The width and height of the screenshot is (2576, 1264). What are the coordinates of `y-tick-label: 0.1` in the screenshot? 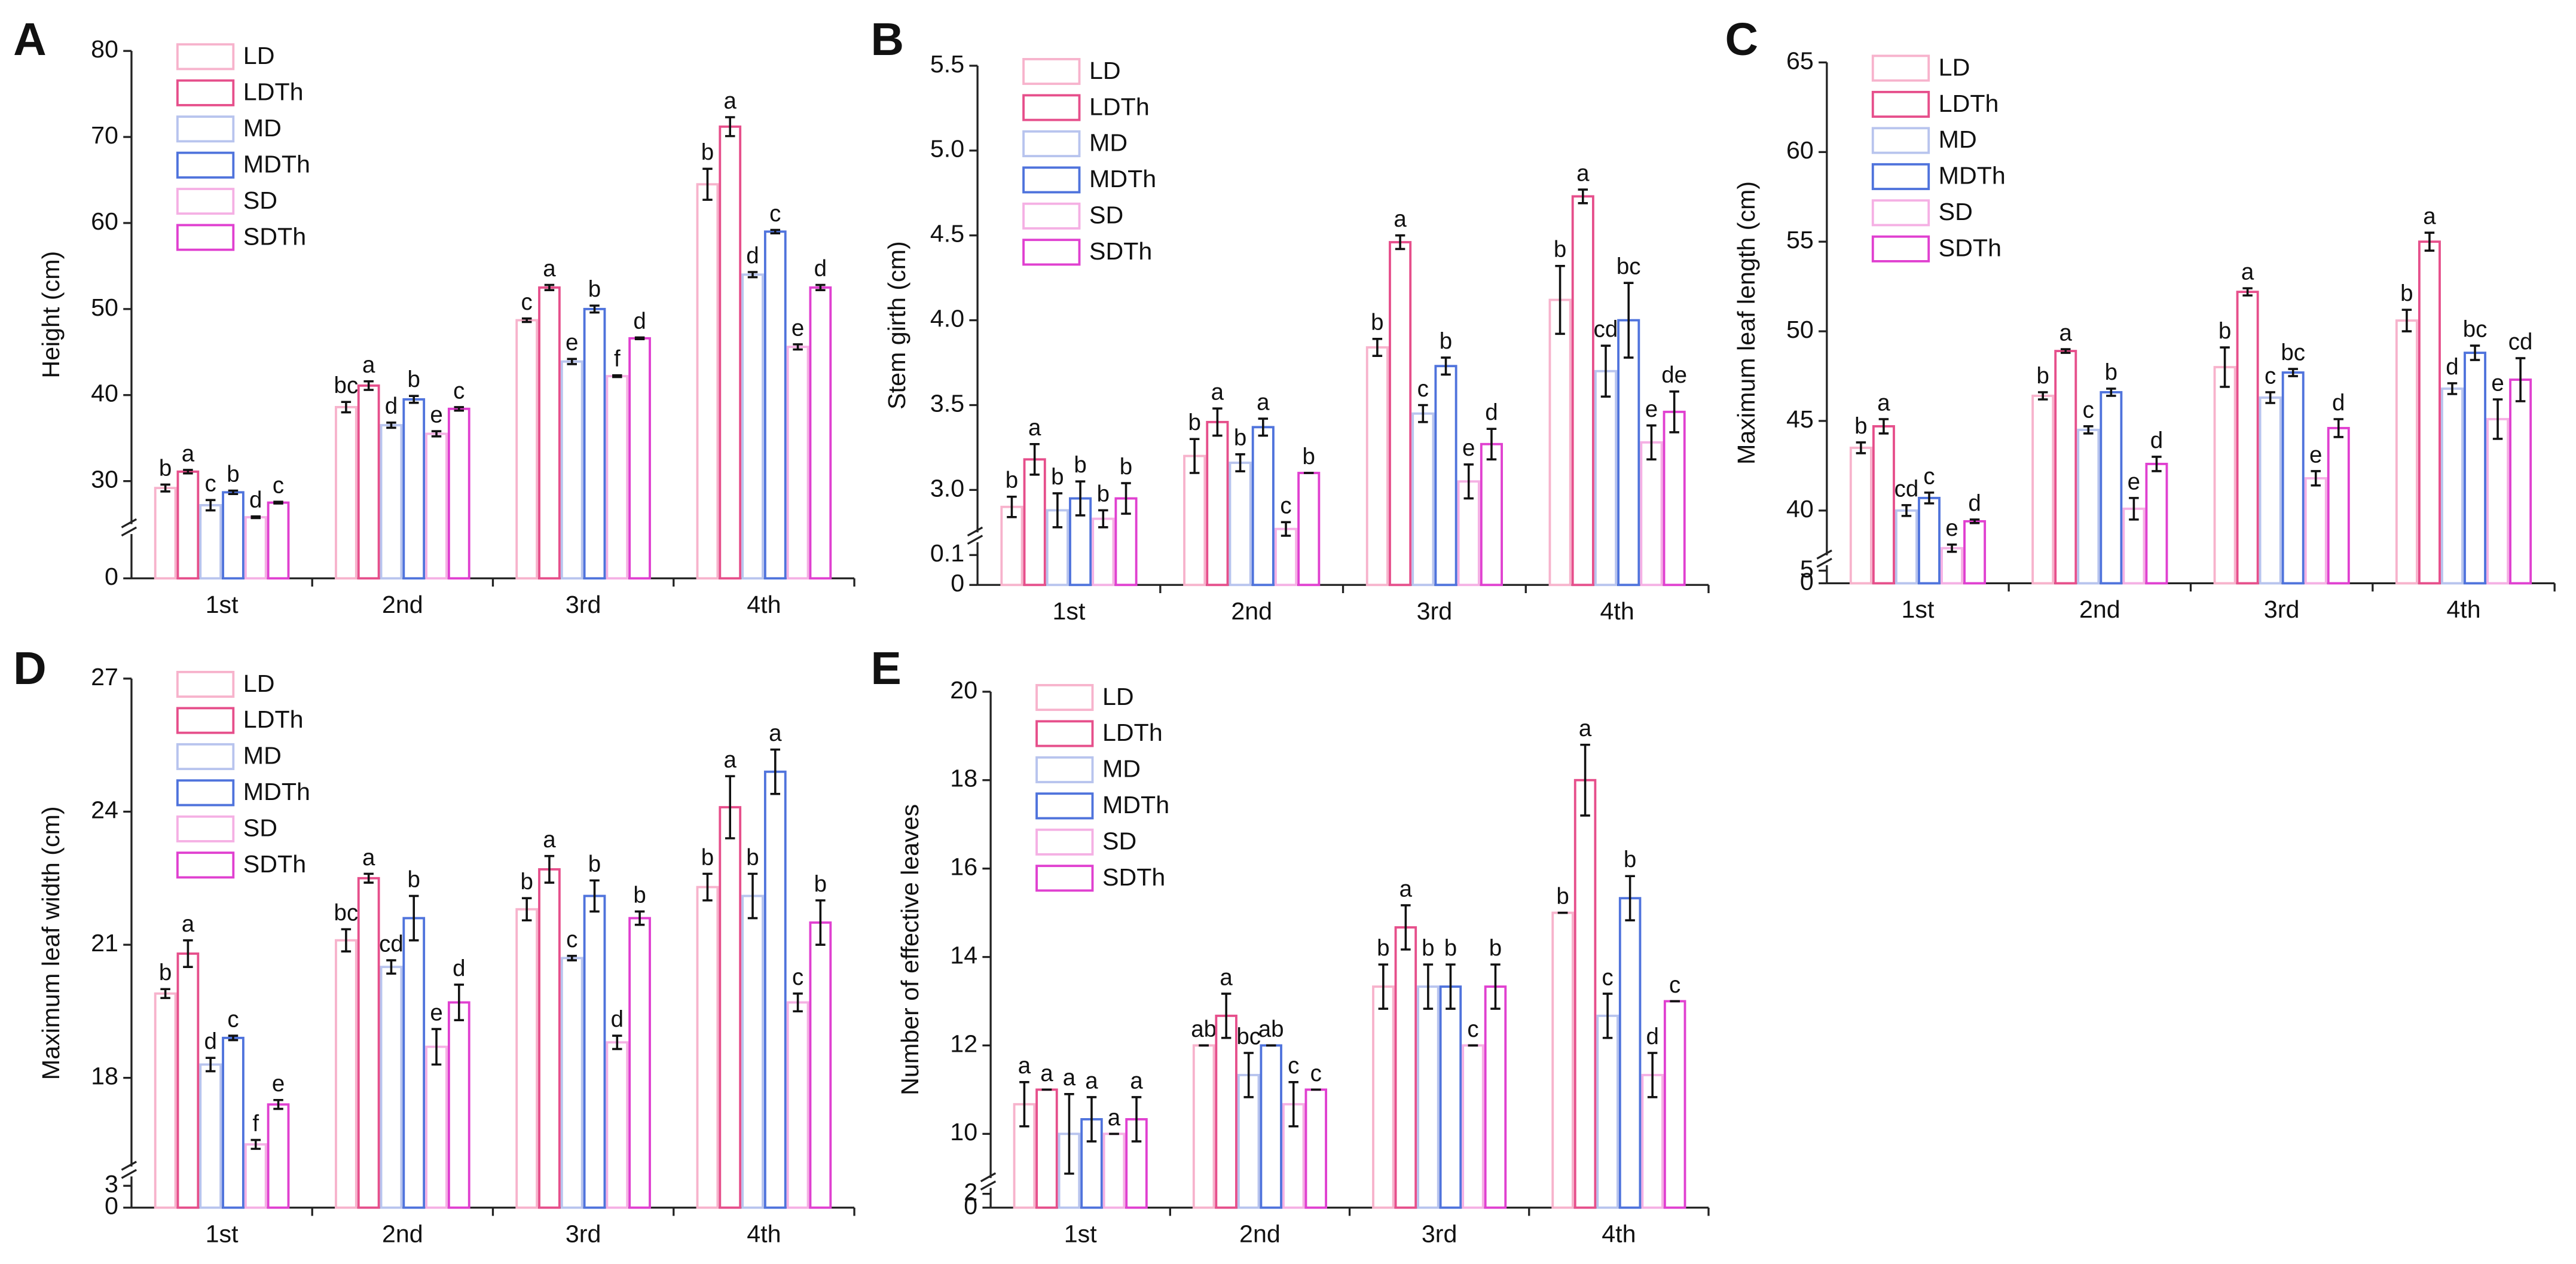 It's located at (947, 553).